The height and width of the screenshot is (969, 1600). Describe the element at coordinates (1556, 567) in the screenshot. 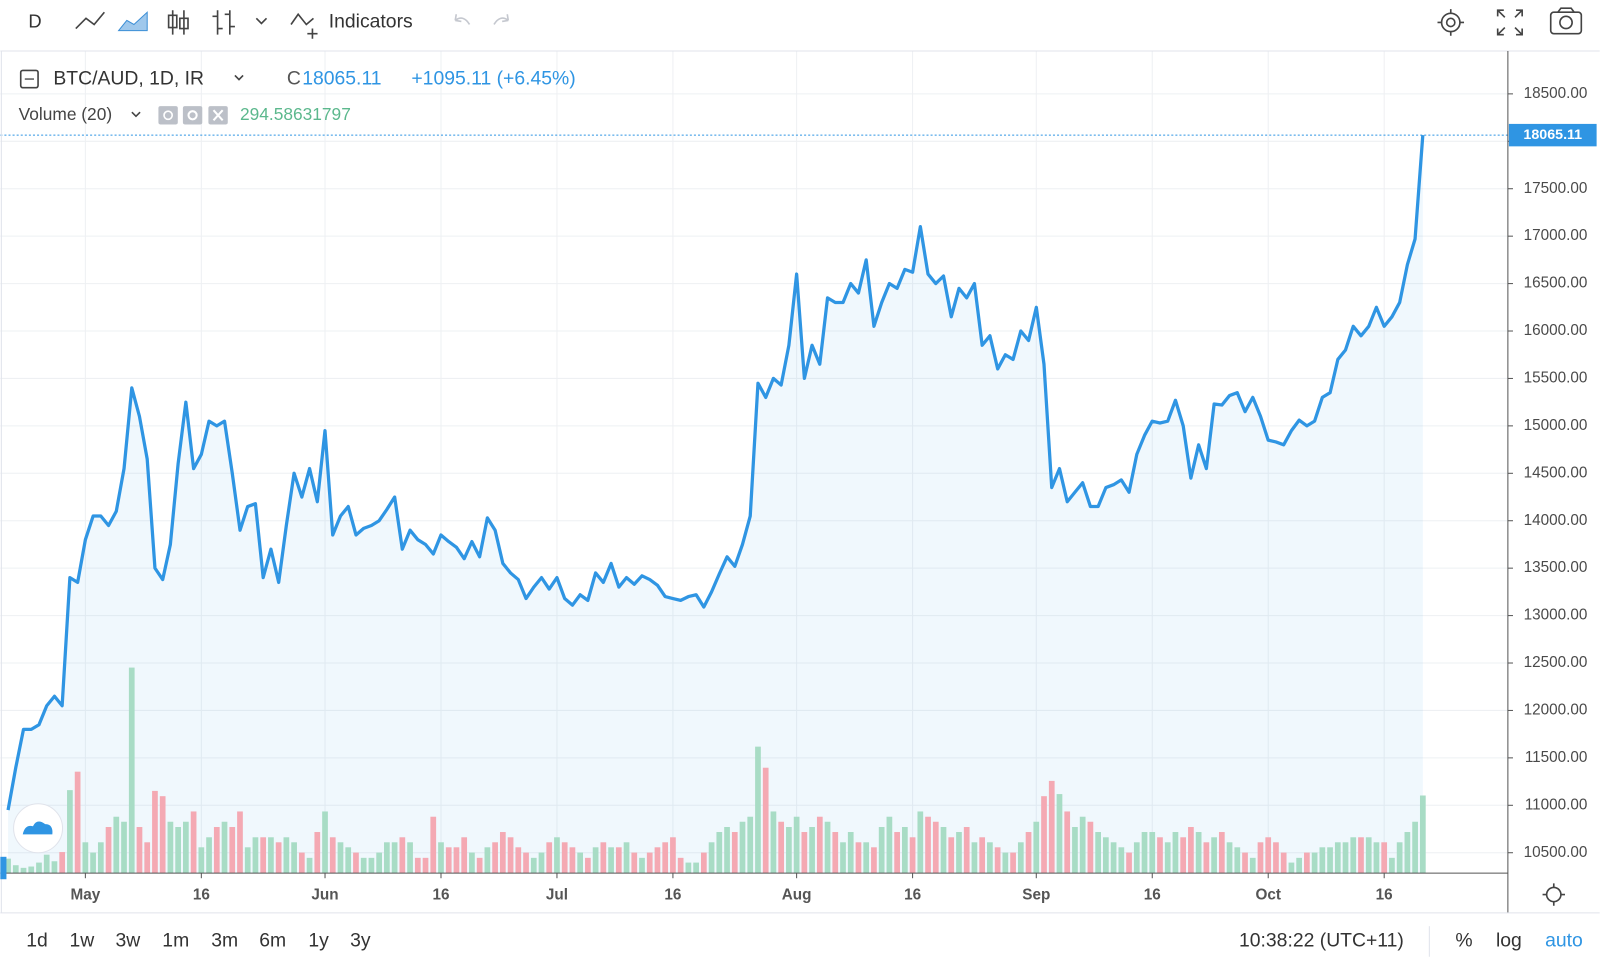

I see `y-tick-label: 13500.00` at that location.